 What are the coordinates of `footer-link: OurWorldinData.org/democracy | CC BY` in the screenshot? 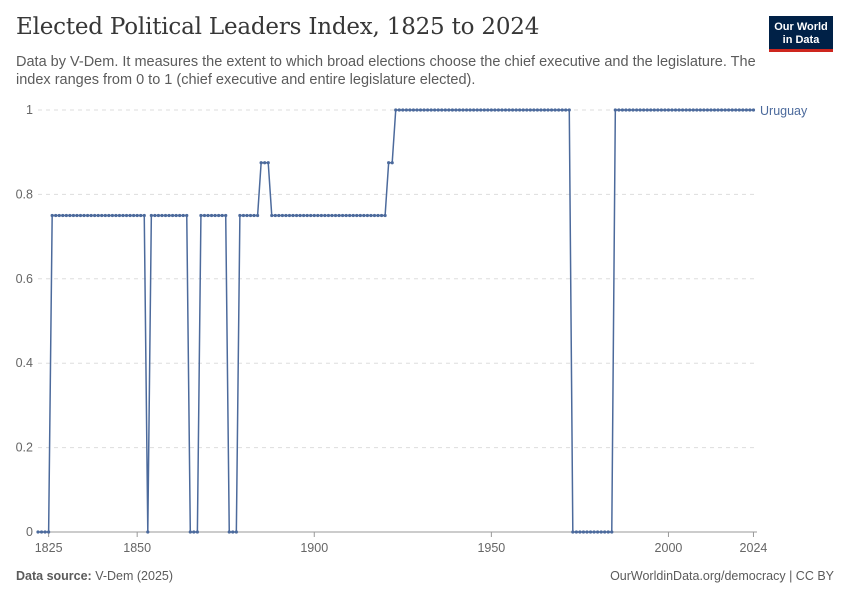 It's located at (722, 576).